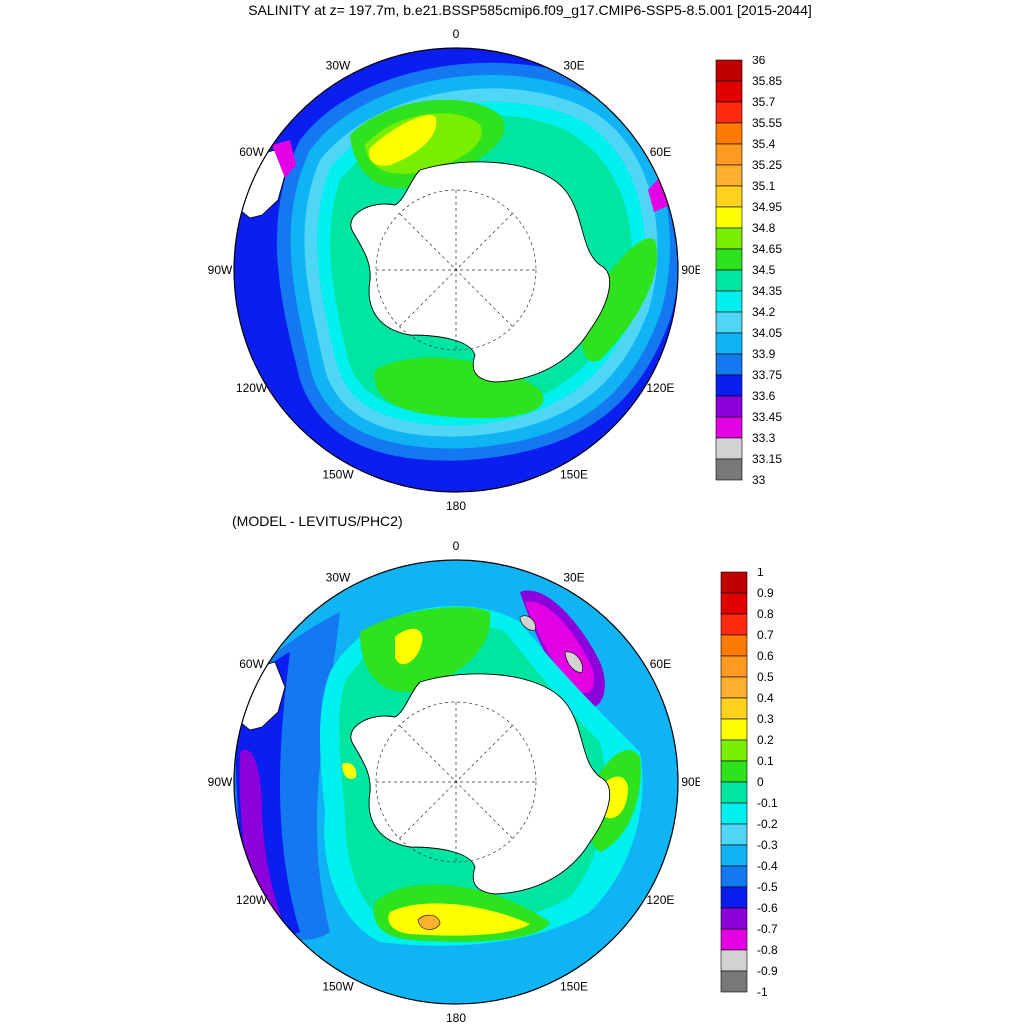 Image resolution: width=1024 pixels, height=1024 pixels. I want to click on colorbar-tick-label: 35.7, so click(764, 102).